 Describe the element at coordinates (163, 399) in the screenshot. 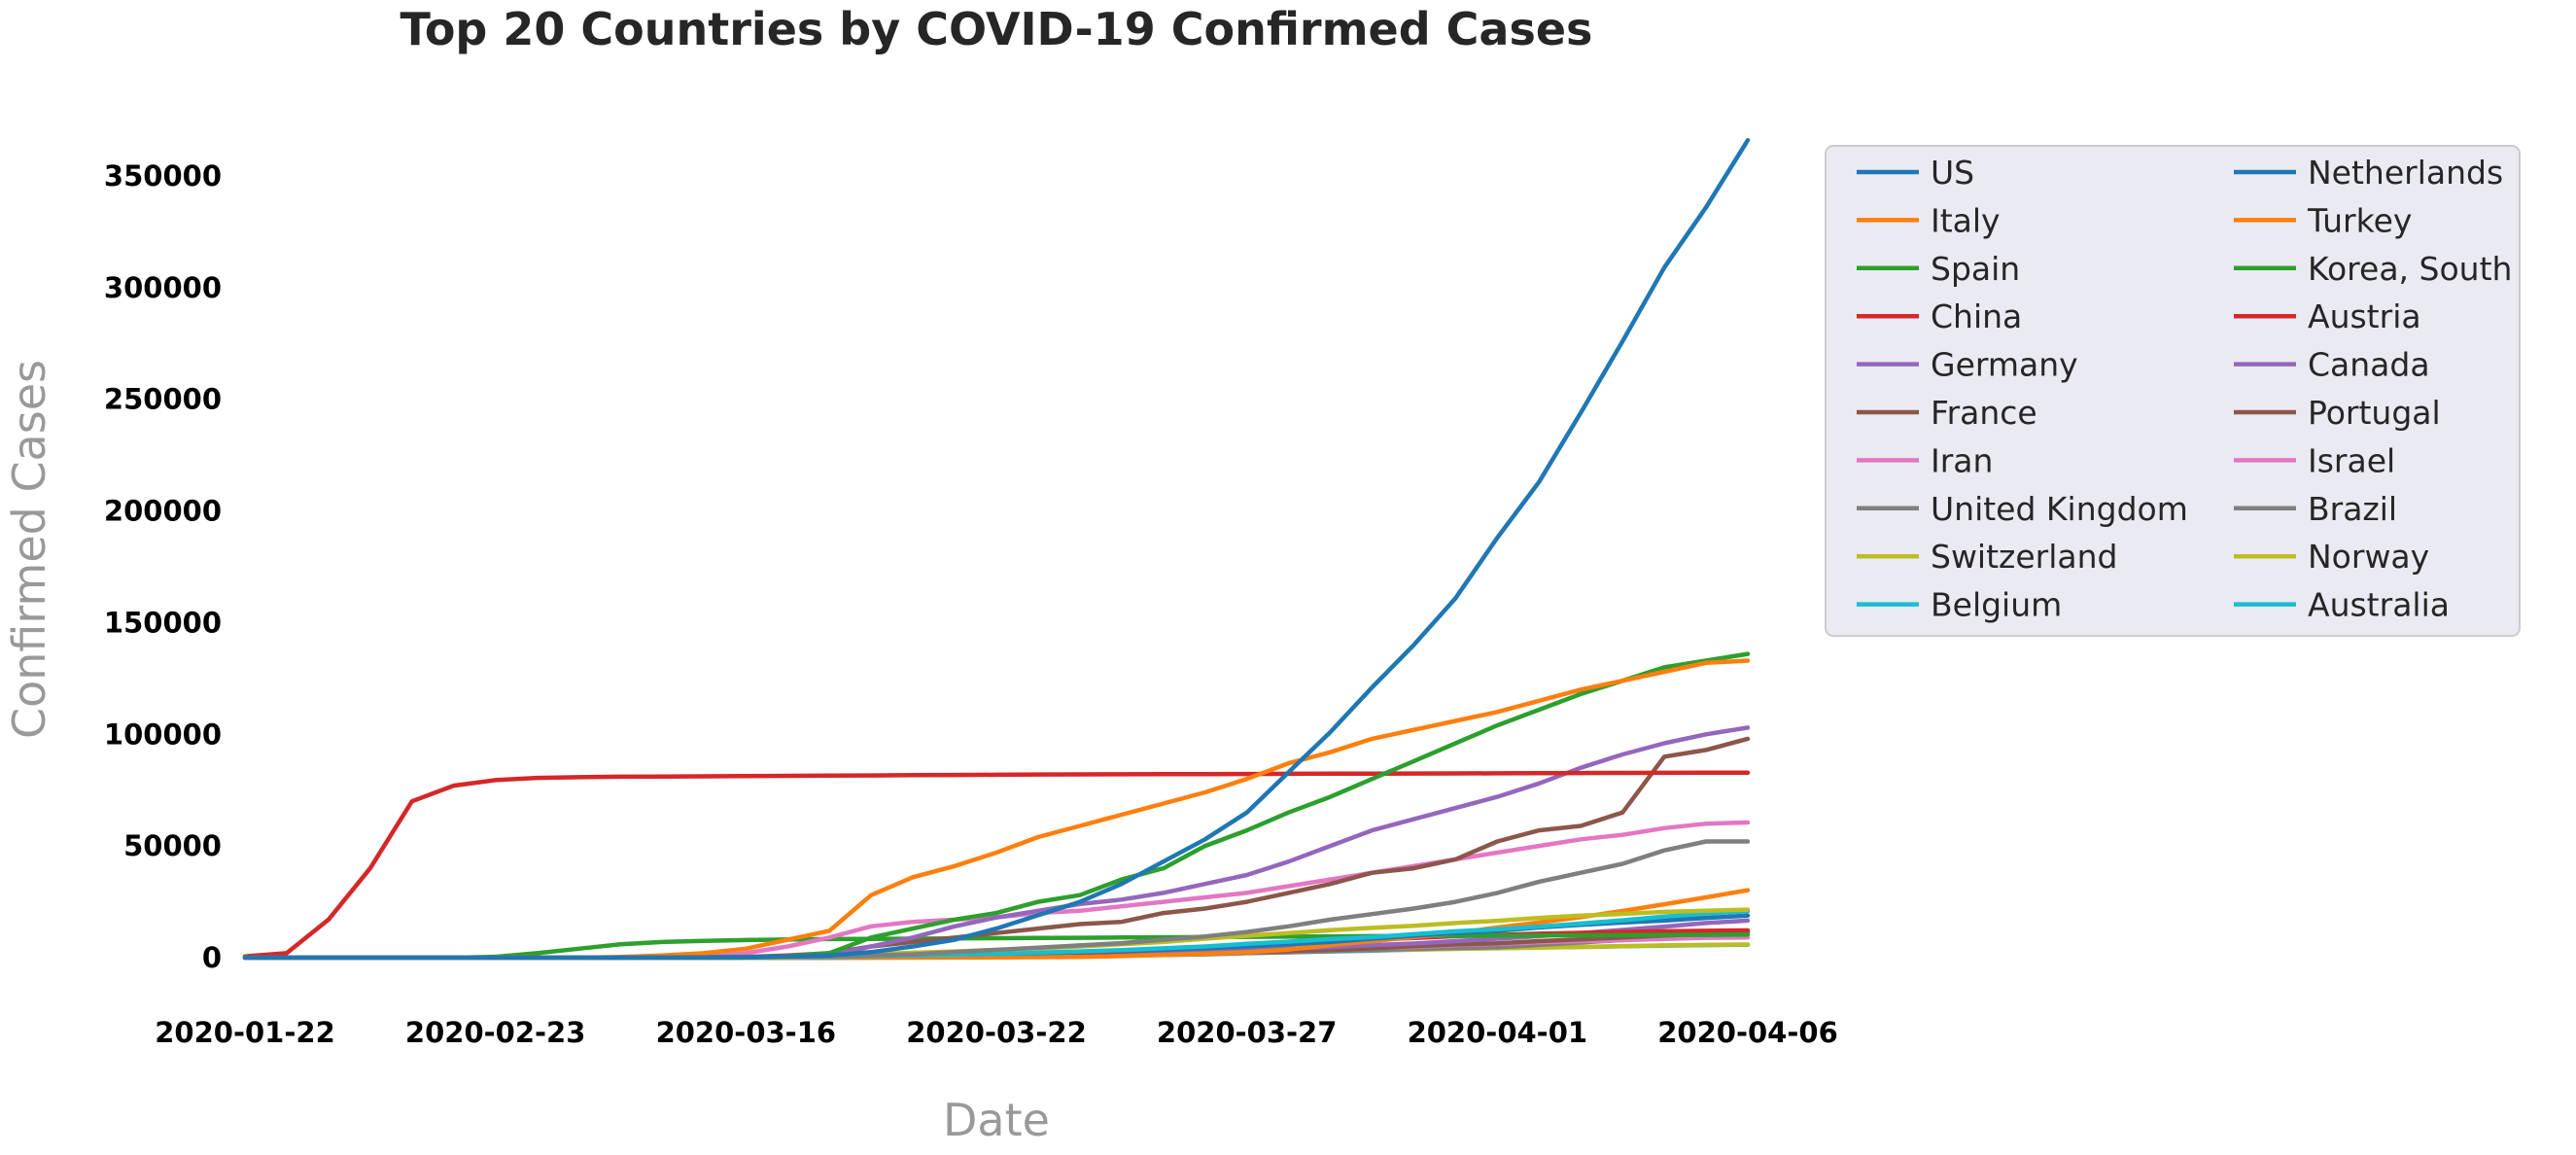

I see `y-tick-label: 250000` at that location.